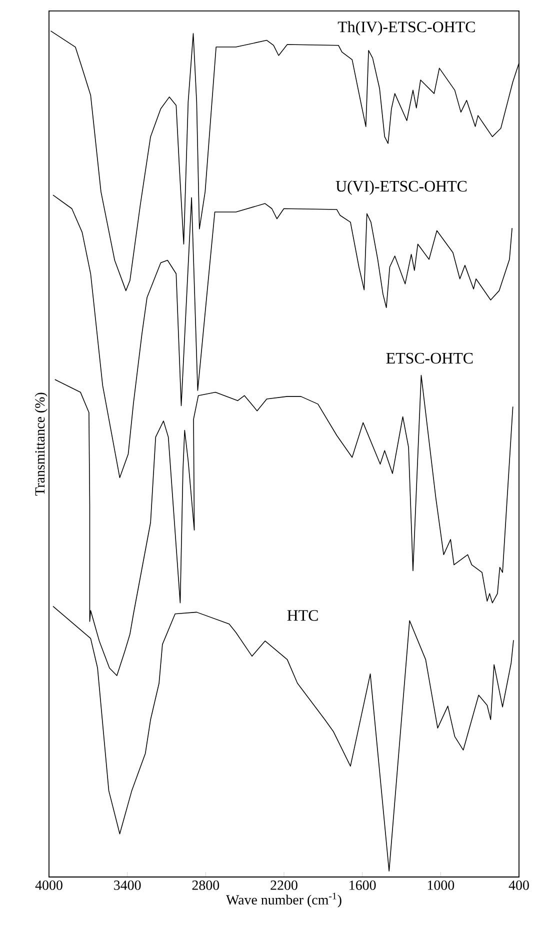 This screenshot has height=931, width=534. I want to click on x-tick-label: 1000, so click(441, 885).